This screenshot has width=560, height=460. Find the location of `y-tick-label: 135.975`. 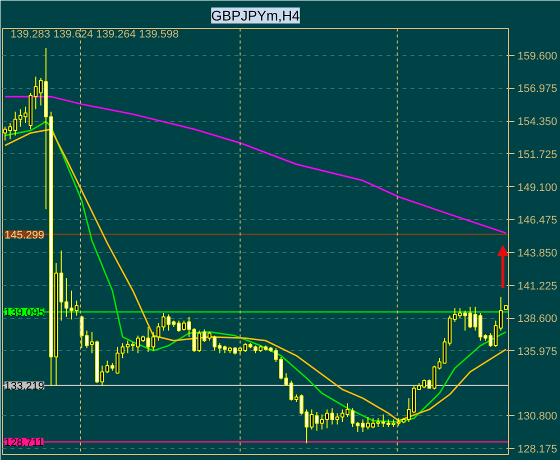

y-tick-label: 135.975 is located at coordinates (538, 352).